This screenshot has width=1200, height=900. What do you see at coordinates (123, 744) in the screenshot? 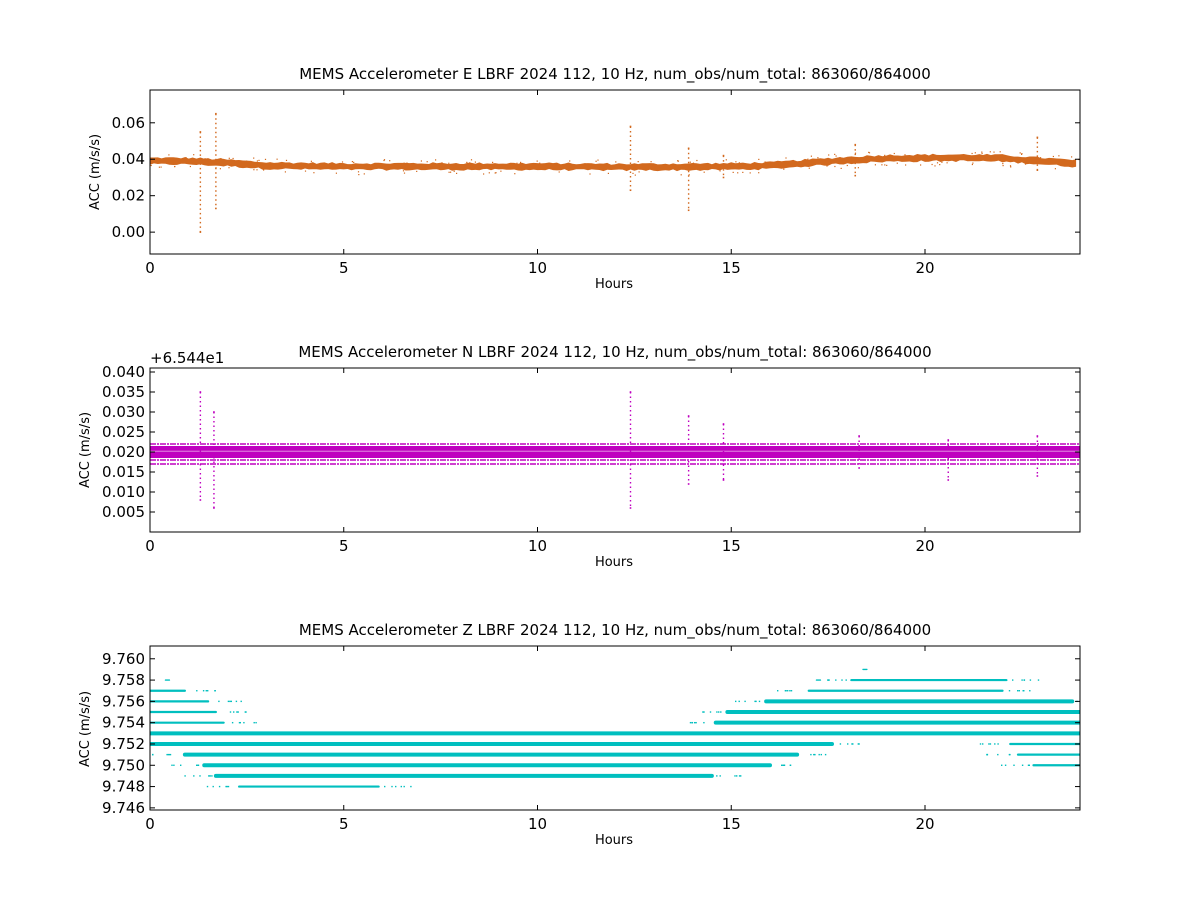
I see `y-tick-label: 9.752` at bounding box center [123, 744].